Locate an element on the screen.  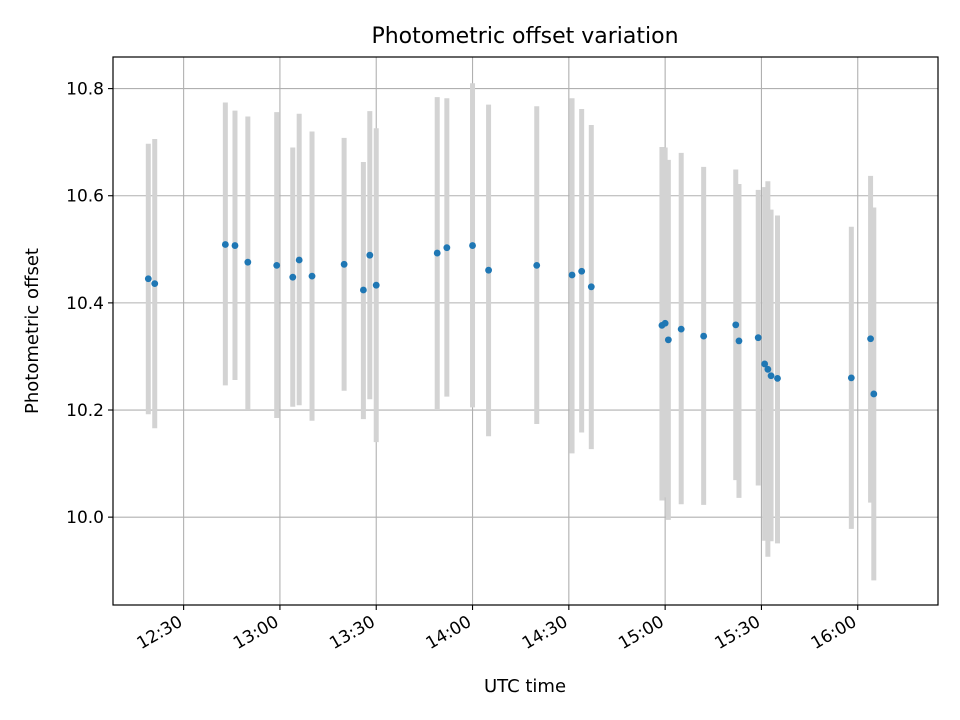
chart-title: Photometric offset variation is located at coordinates (524, 36).